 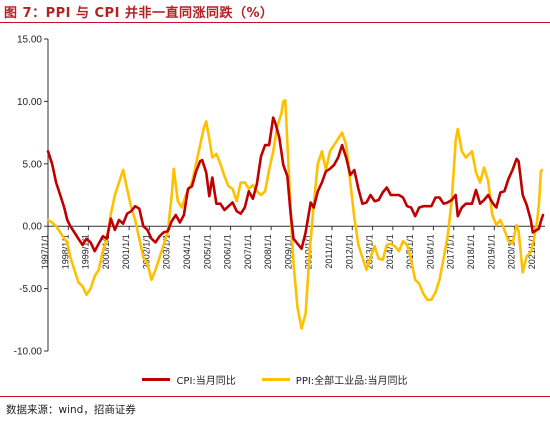 I want to click on x-tick-label: 2004/1/1, so click(x=187, y=251).